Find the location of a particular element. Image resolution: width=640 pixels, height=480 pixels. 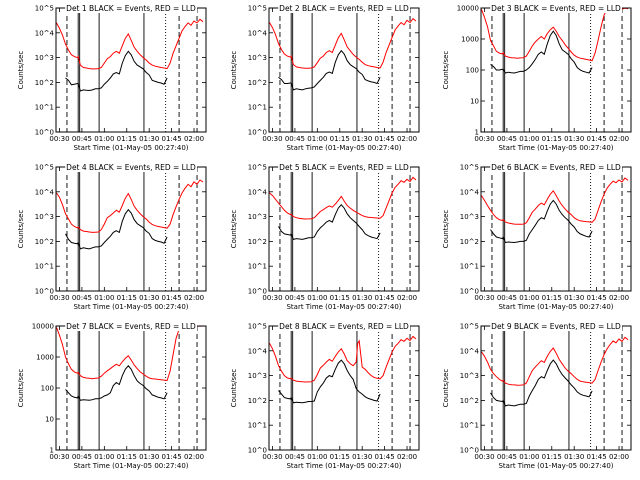

y-tick-label: 10 is located at coordinates (49, 420).